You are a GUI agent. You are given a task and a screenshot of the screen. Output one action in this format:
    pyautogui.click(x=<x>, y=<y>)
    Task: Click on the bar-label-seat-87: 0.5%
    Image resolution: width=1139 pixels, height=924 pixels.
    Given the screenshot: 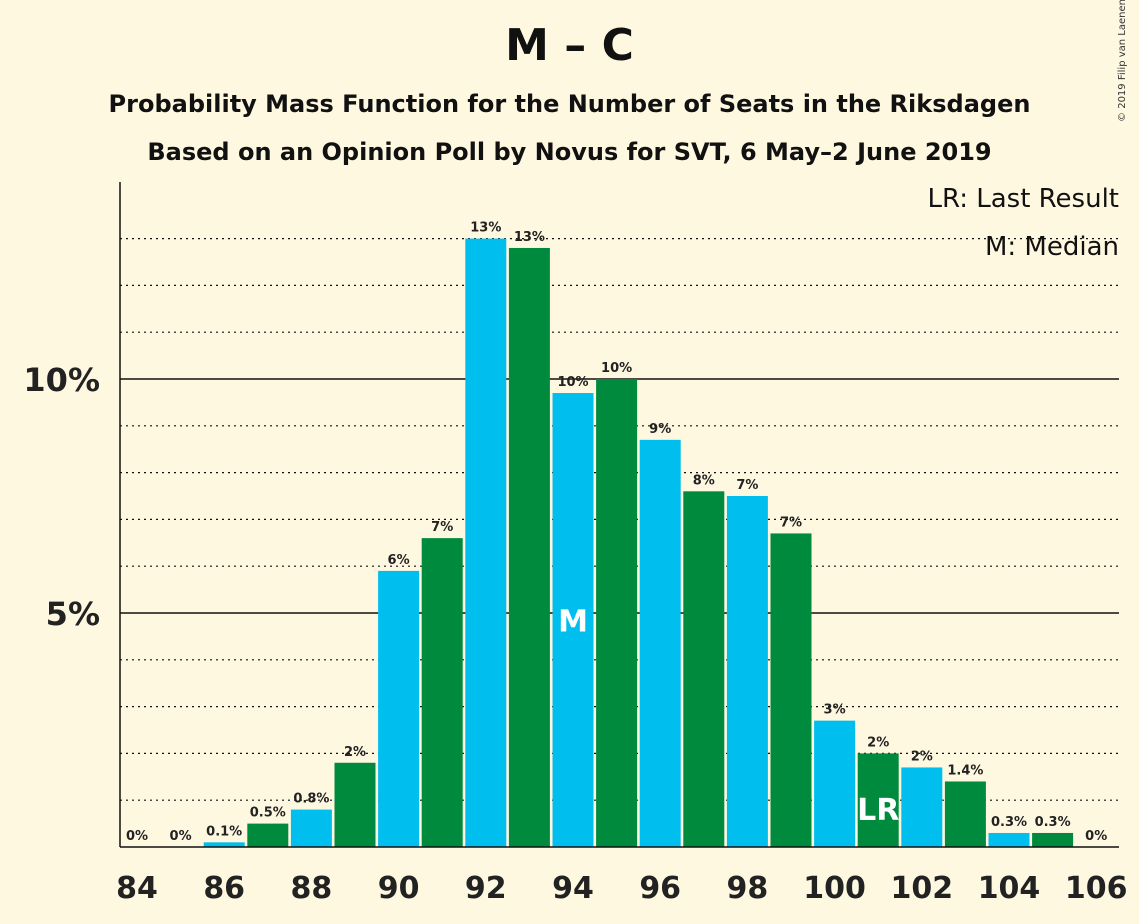 What is the action you would take?
    pyautogui.click(x=268, y=813)
    